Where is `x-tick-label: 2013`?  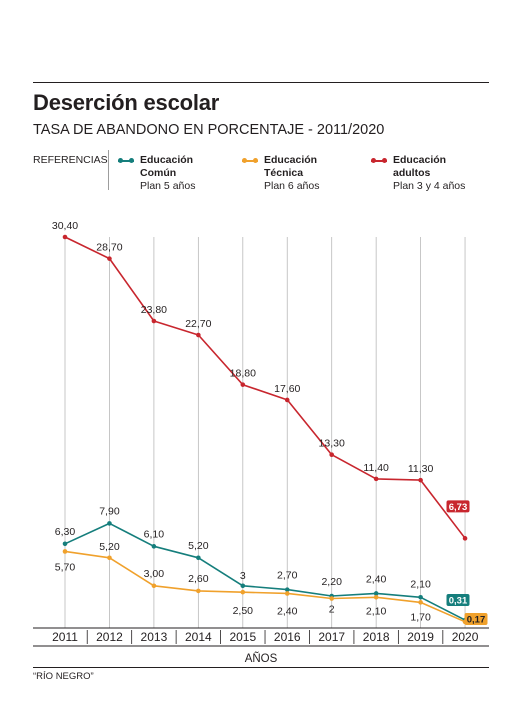 x-tick-label: 2013 is located at coordinates (154, 637).